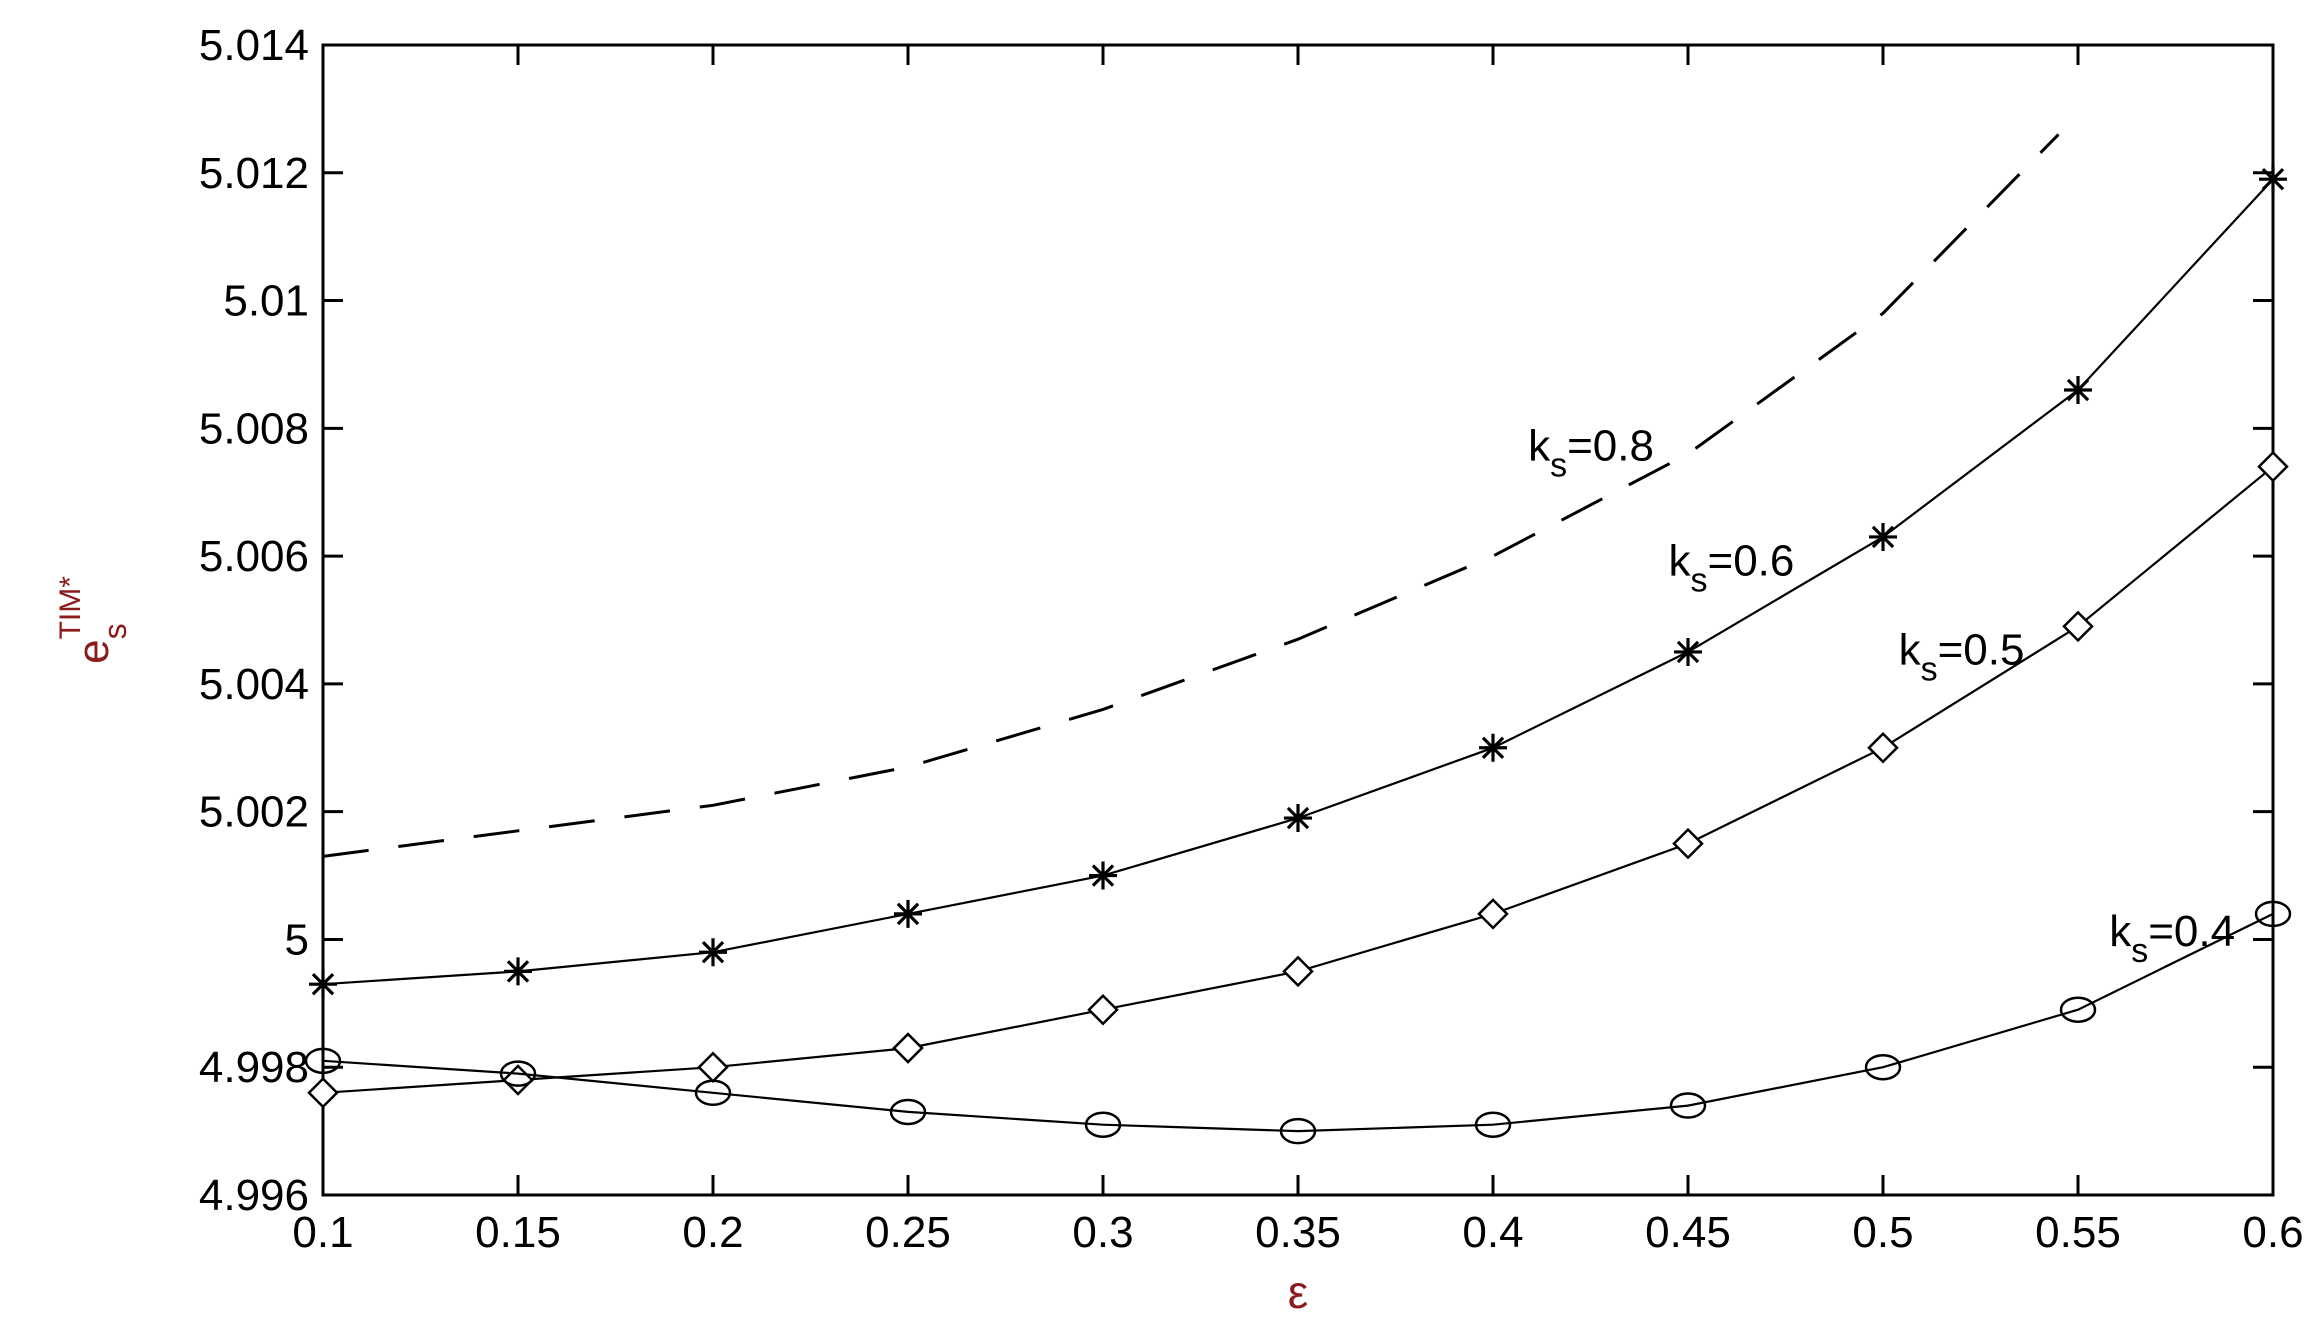 This screenshot has width=2323, height=1332. Describe the element at coordinates (254, 45) in the screenshot. I see `y-tick-label: 5.014` at that location.